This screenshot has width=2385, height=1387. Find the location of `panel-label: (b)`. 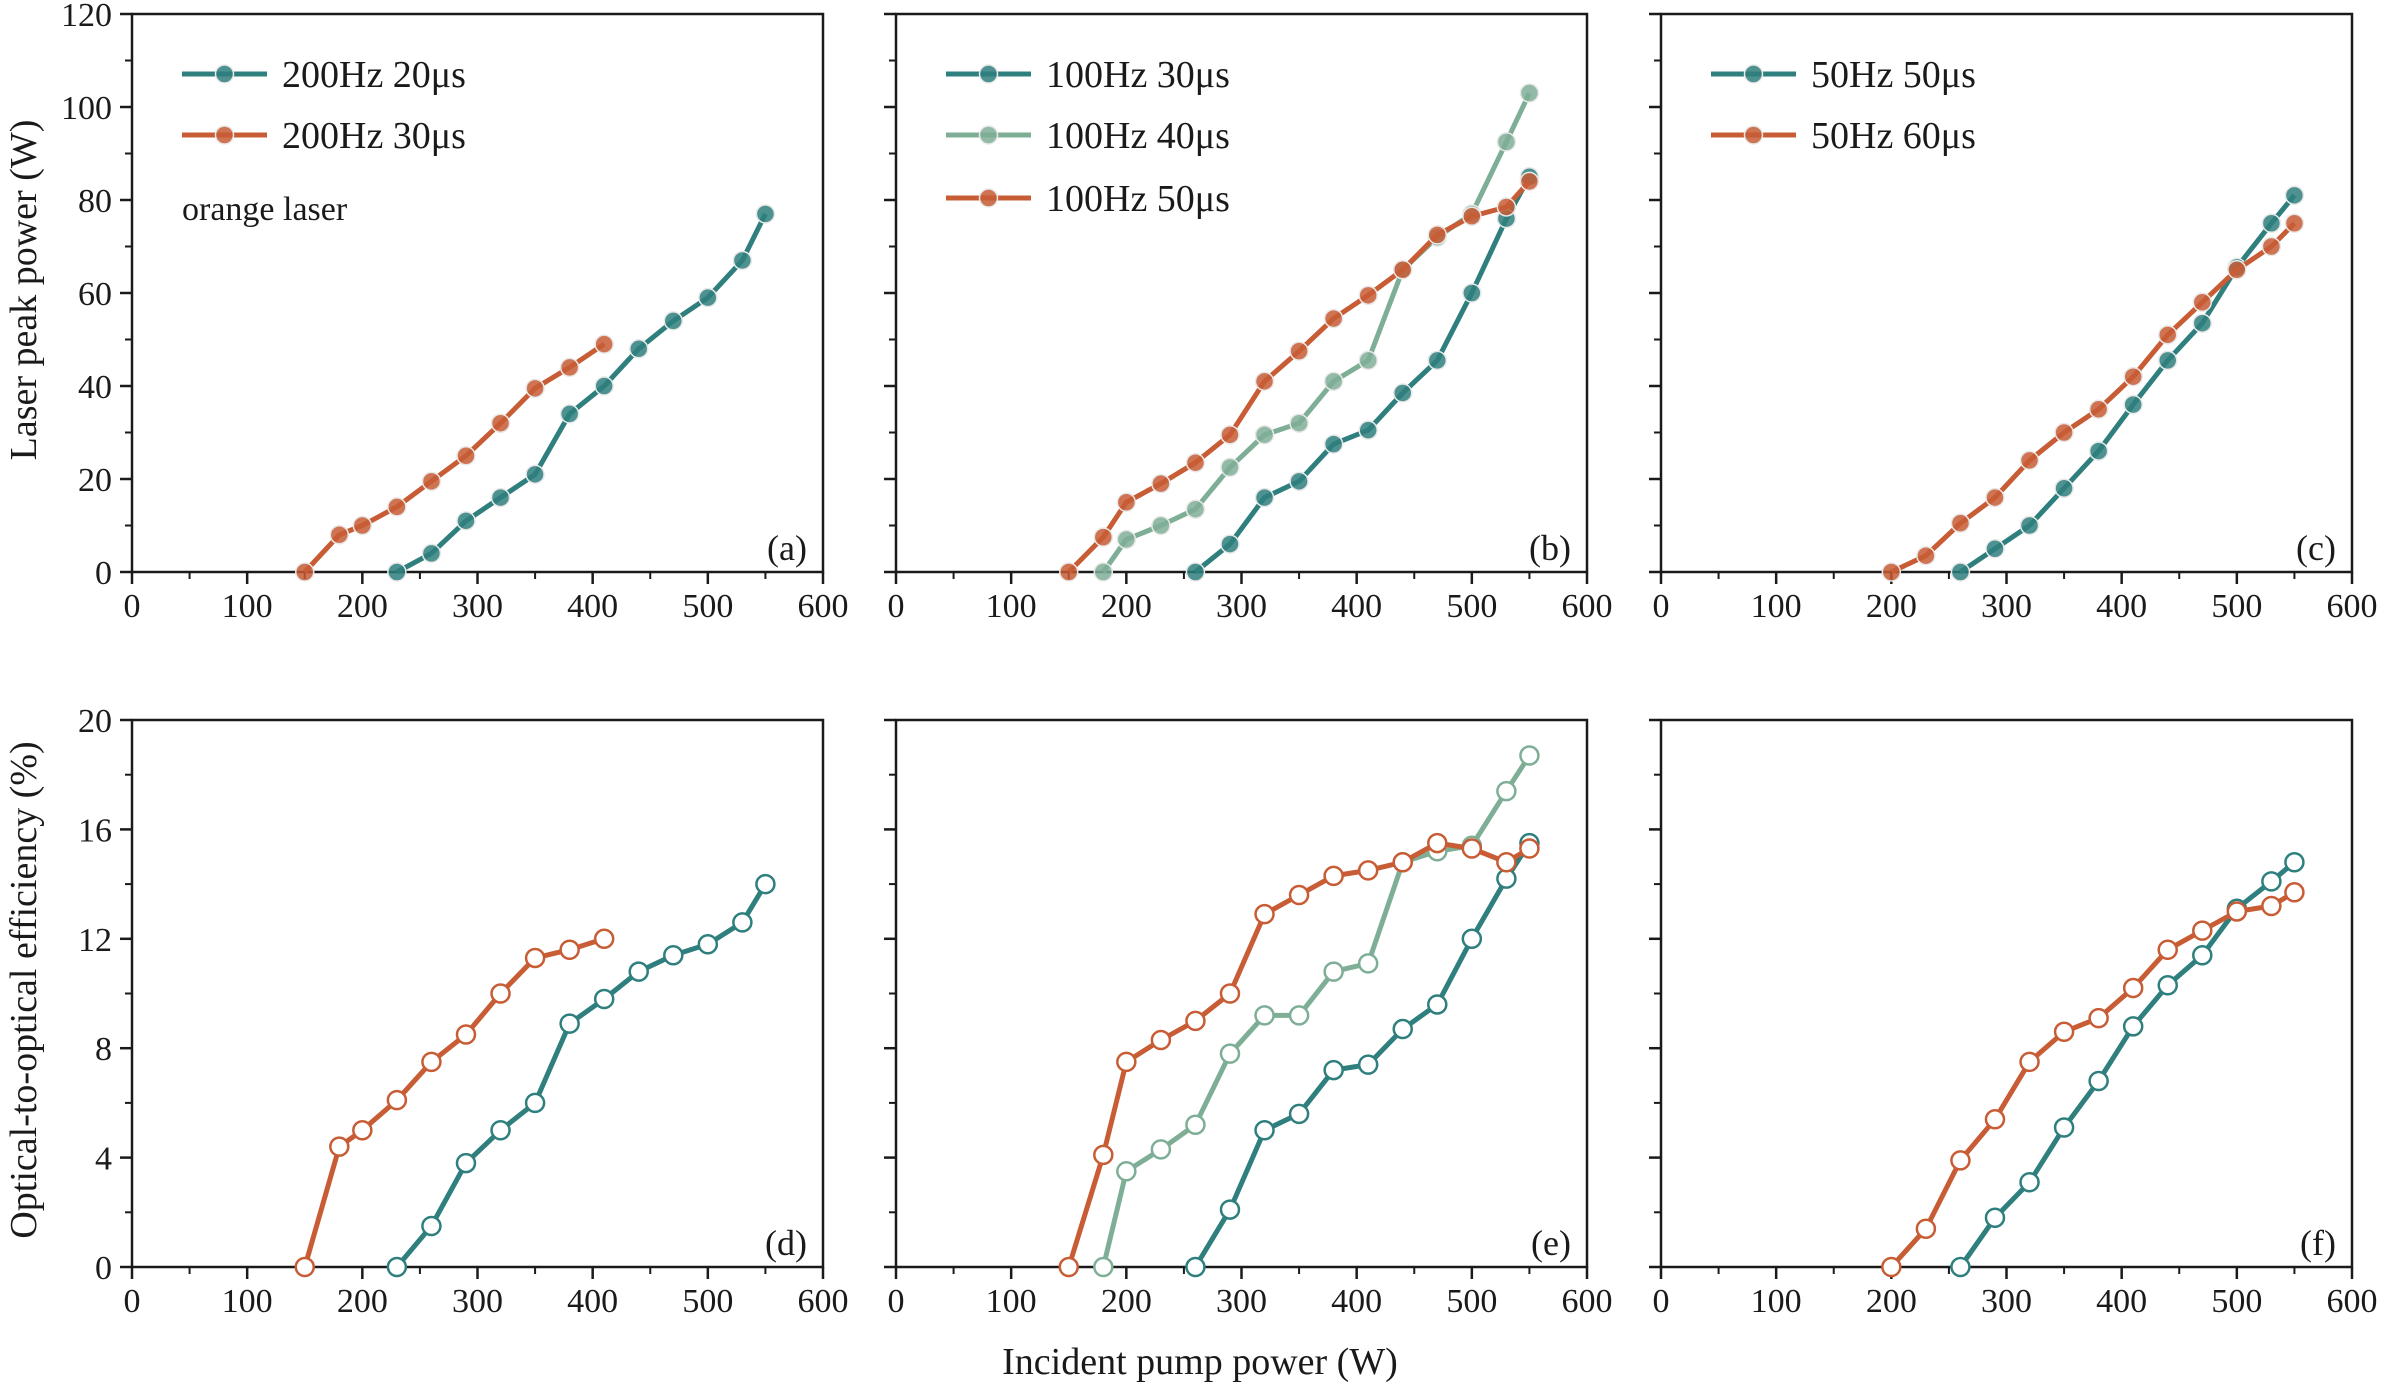

panel-label: (b) is located at coordinates (1550, 548).